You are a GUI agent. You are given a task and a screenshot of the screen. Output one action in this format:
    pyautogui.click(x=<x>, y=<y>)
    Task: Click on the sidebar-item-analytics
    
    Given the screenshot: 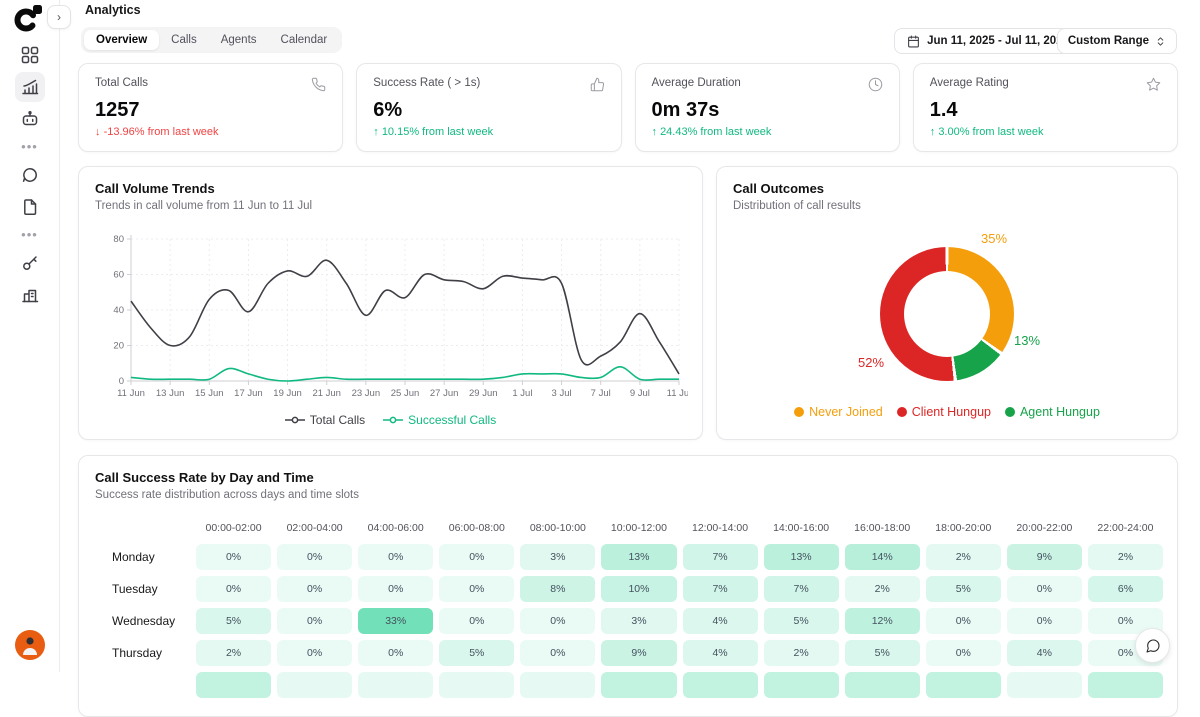 What is the action you would take?
    pyautogui.click(x=29, y=87)
    